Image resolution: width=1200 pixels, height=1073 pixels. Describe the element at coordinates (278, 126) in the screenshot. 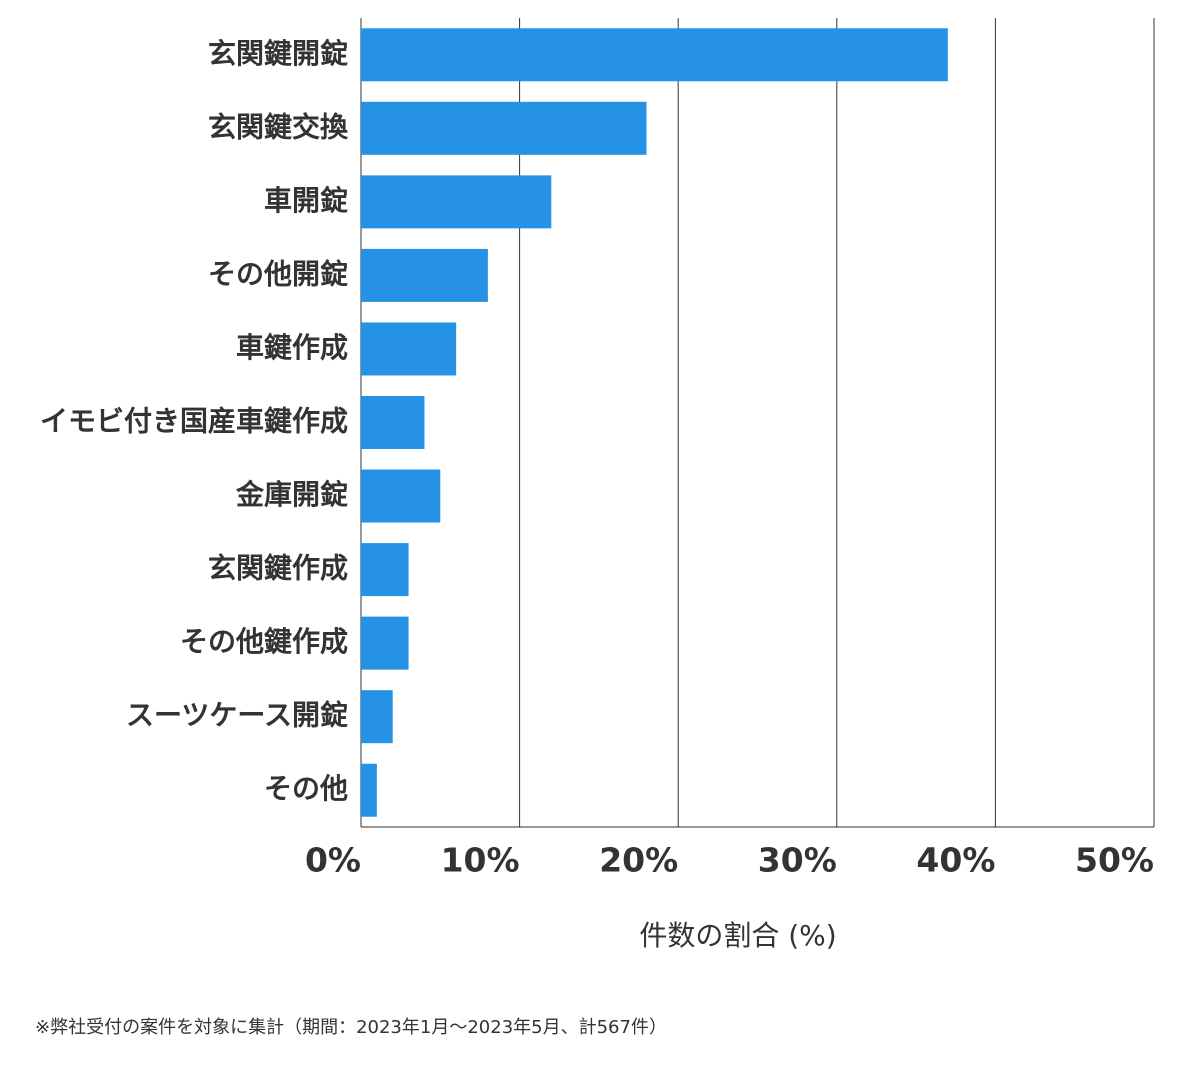

I see `y-tick-label: 玄関鍵交換` at that location.